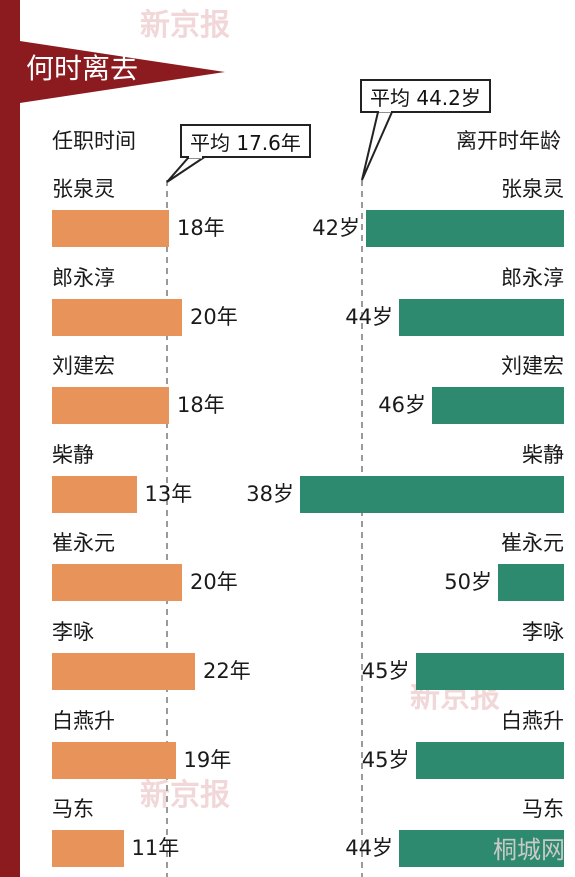  I want to click on tenure-name-label: 崔永元, so click(83, 543).